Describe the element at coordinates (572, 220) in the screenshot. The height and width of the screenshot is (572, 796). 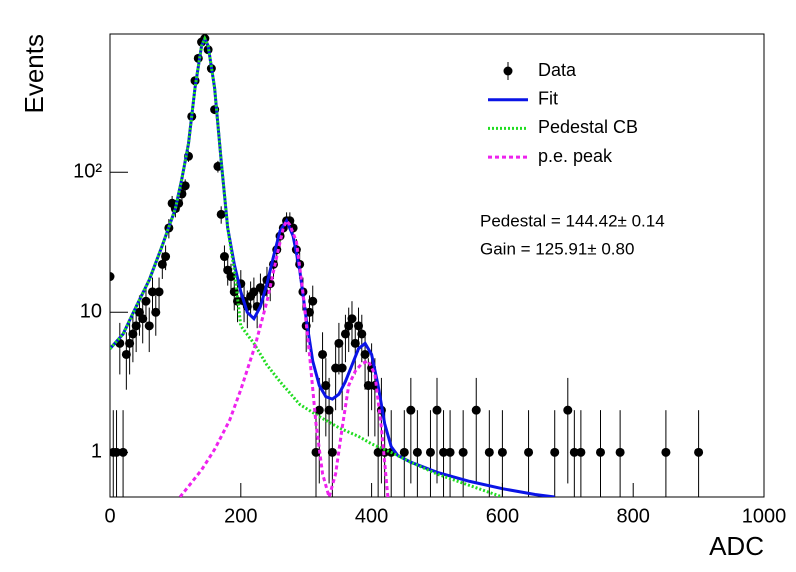
I see `annotation: Pedestal = 144.42± 0.14` at that location.